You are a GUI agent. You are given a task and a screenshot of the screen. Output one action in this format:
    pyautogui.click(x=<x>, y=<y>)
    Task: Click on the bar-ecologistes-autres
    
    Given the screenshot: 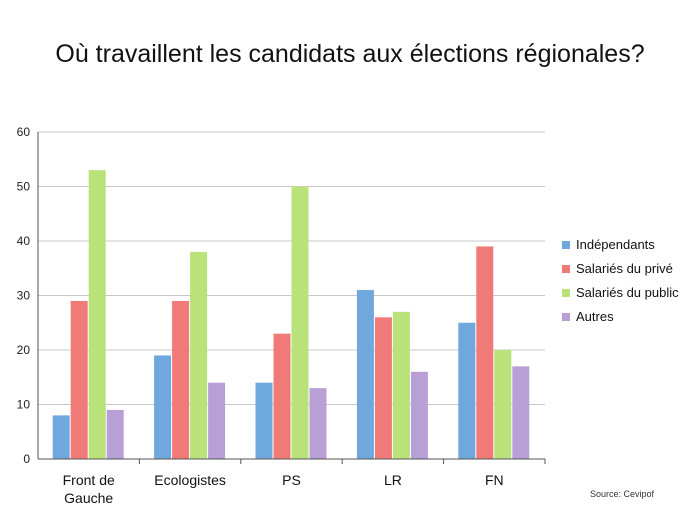 What is the action you would take?
    pyautogui.click(x=217, y=420)
    